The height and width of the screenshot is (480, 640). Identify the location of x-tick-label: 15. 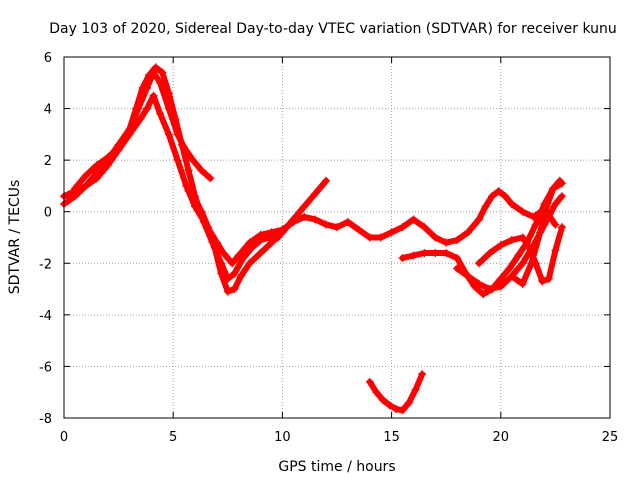
(391, 437).